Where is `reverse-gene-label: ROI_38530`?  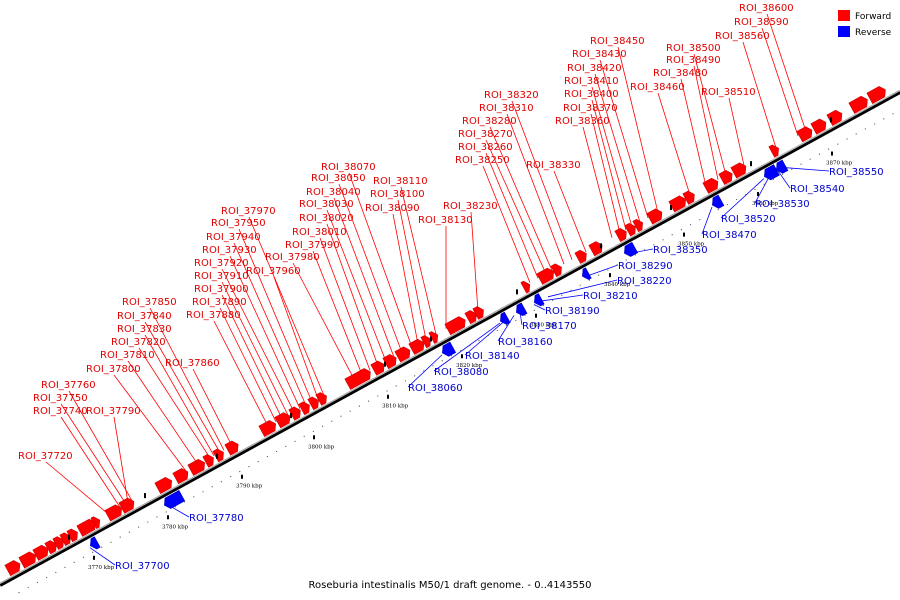 reverse-gene-label: ROI_38530 is located at coordinates (782, 204).